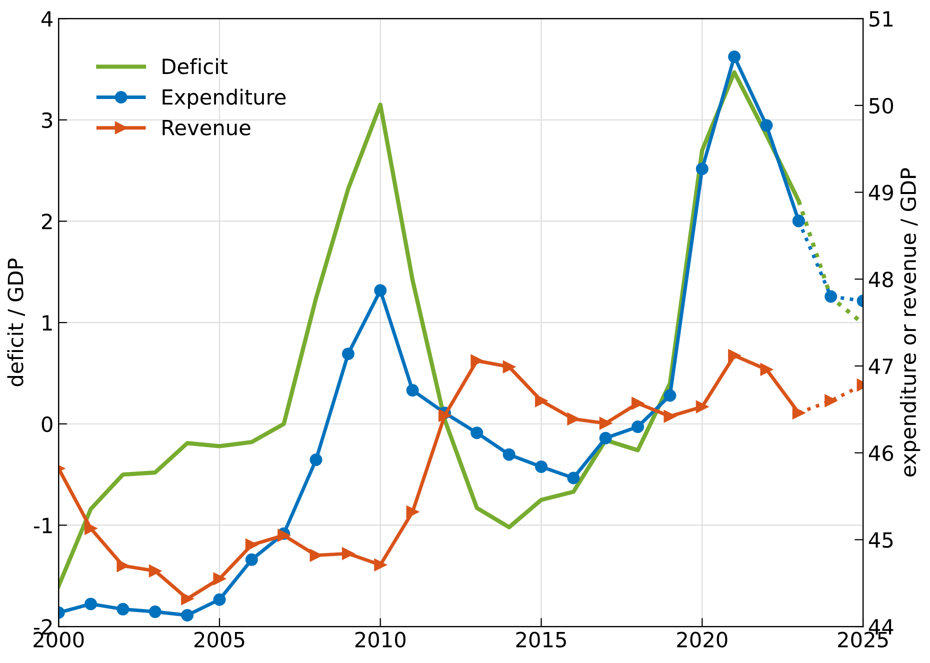 This screenshot has height=663, width=930. Describe the element at coordinates (380, 640) in the screenshot. I see `x-tick-label: 2010` at that location.